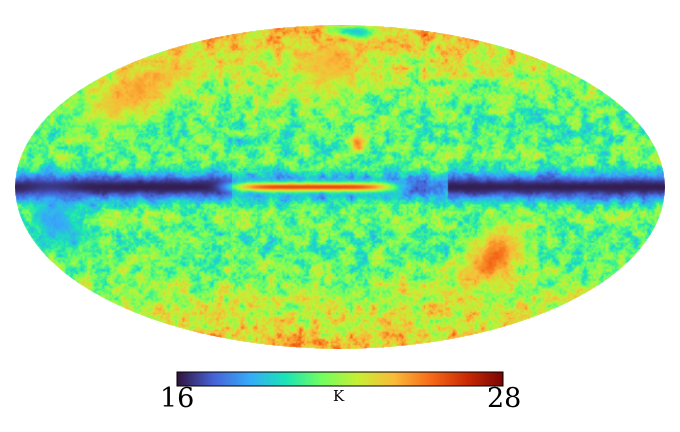 This screenshot has height=432, width=680. What do you see at coordinates (177, 398) in the screenshot?
I see `colorbar-min-label: 16` at bounding box center [177, 398].